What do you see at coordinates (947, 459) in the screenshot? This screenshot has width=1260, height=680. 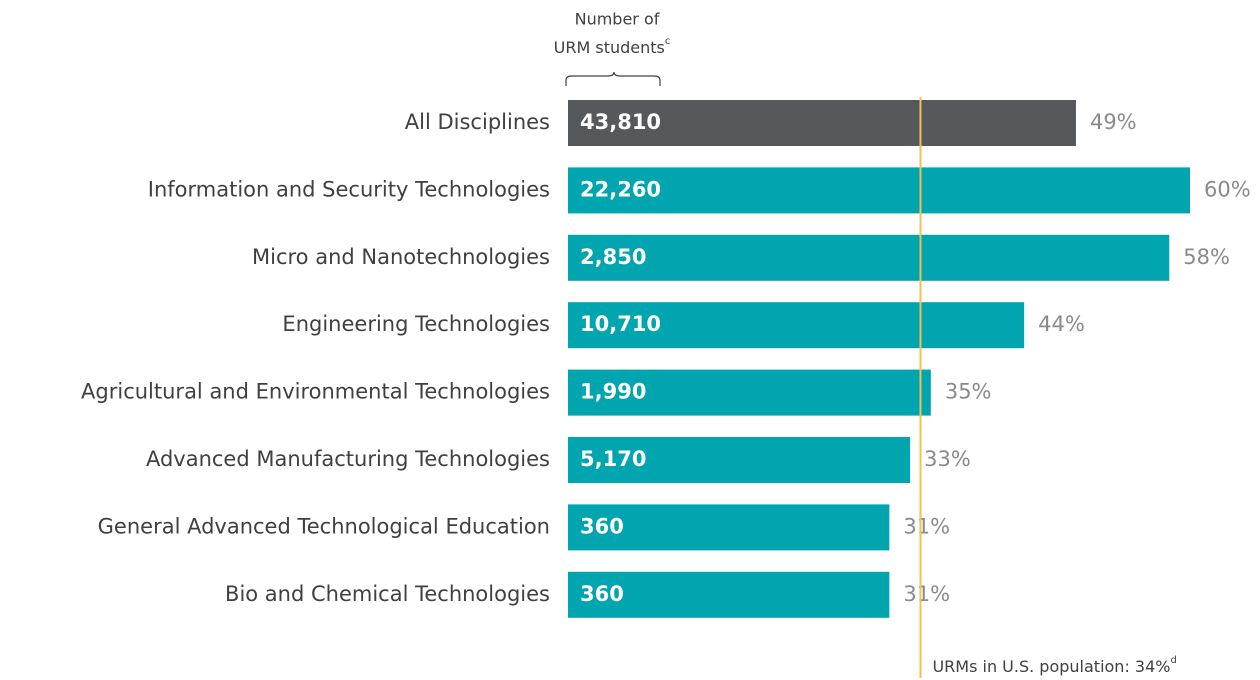 I see `value-label: 33%` at bounding box center [947, 459].